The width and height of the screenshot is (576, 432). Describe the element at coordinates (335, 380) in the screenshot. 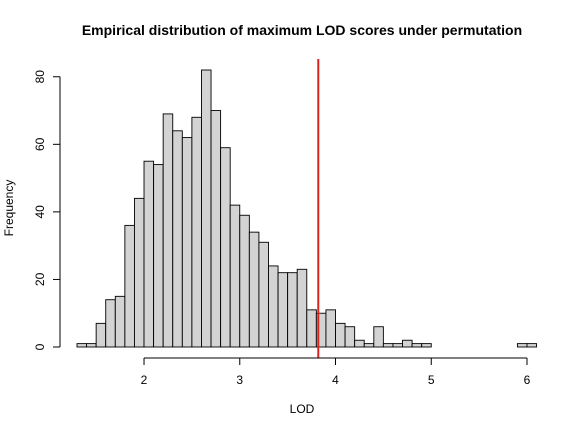

I see `x-tick-label: 4` at that location.